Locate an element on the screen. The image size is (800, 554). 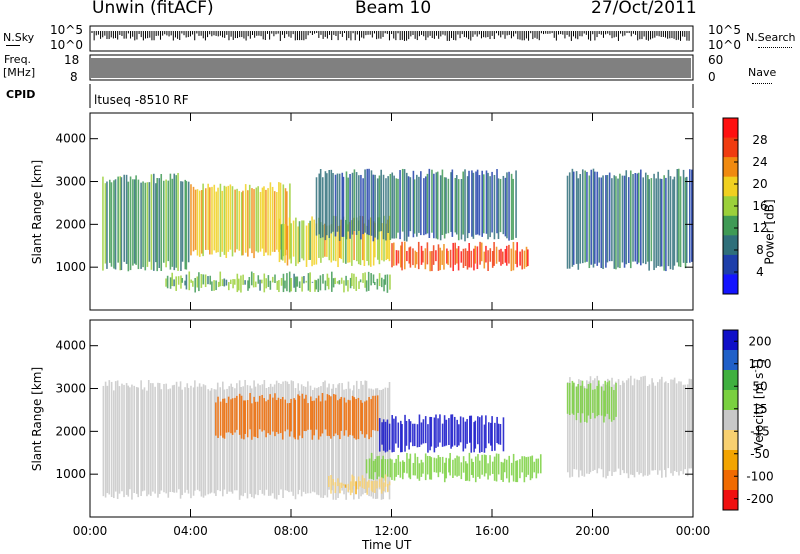
freq-panel-frame is located at coordinates (391, 67).